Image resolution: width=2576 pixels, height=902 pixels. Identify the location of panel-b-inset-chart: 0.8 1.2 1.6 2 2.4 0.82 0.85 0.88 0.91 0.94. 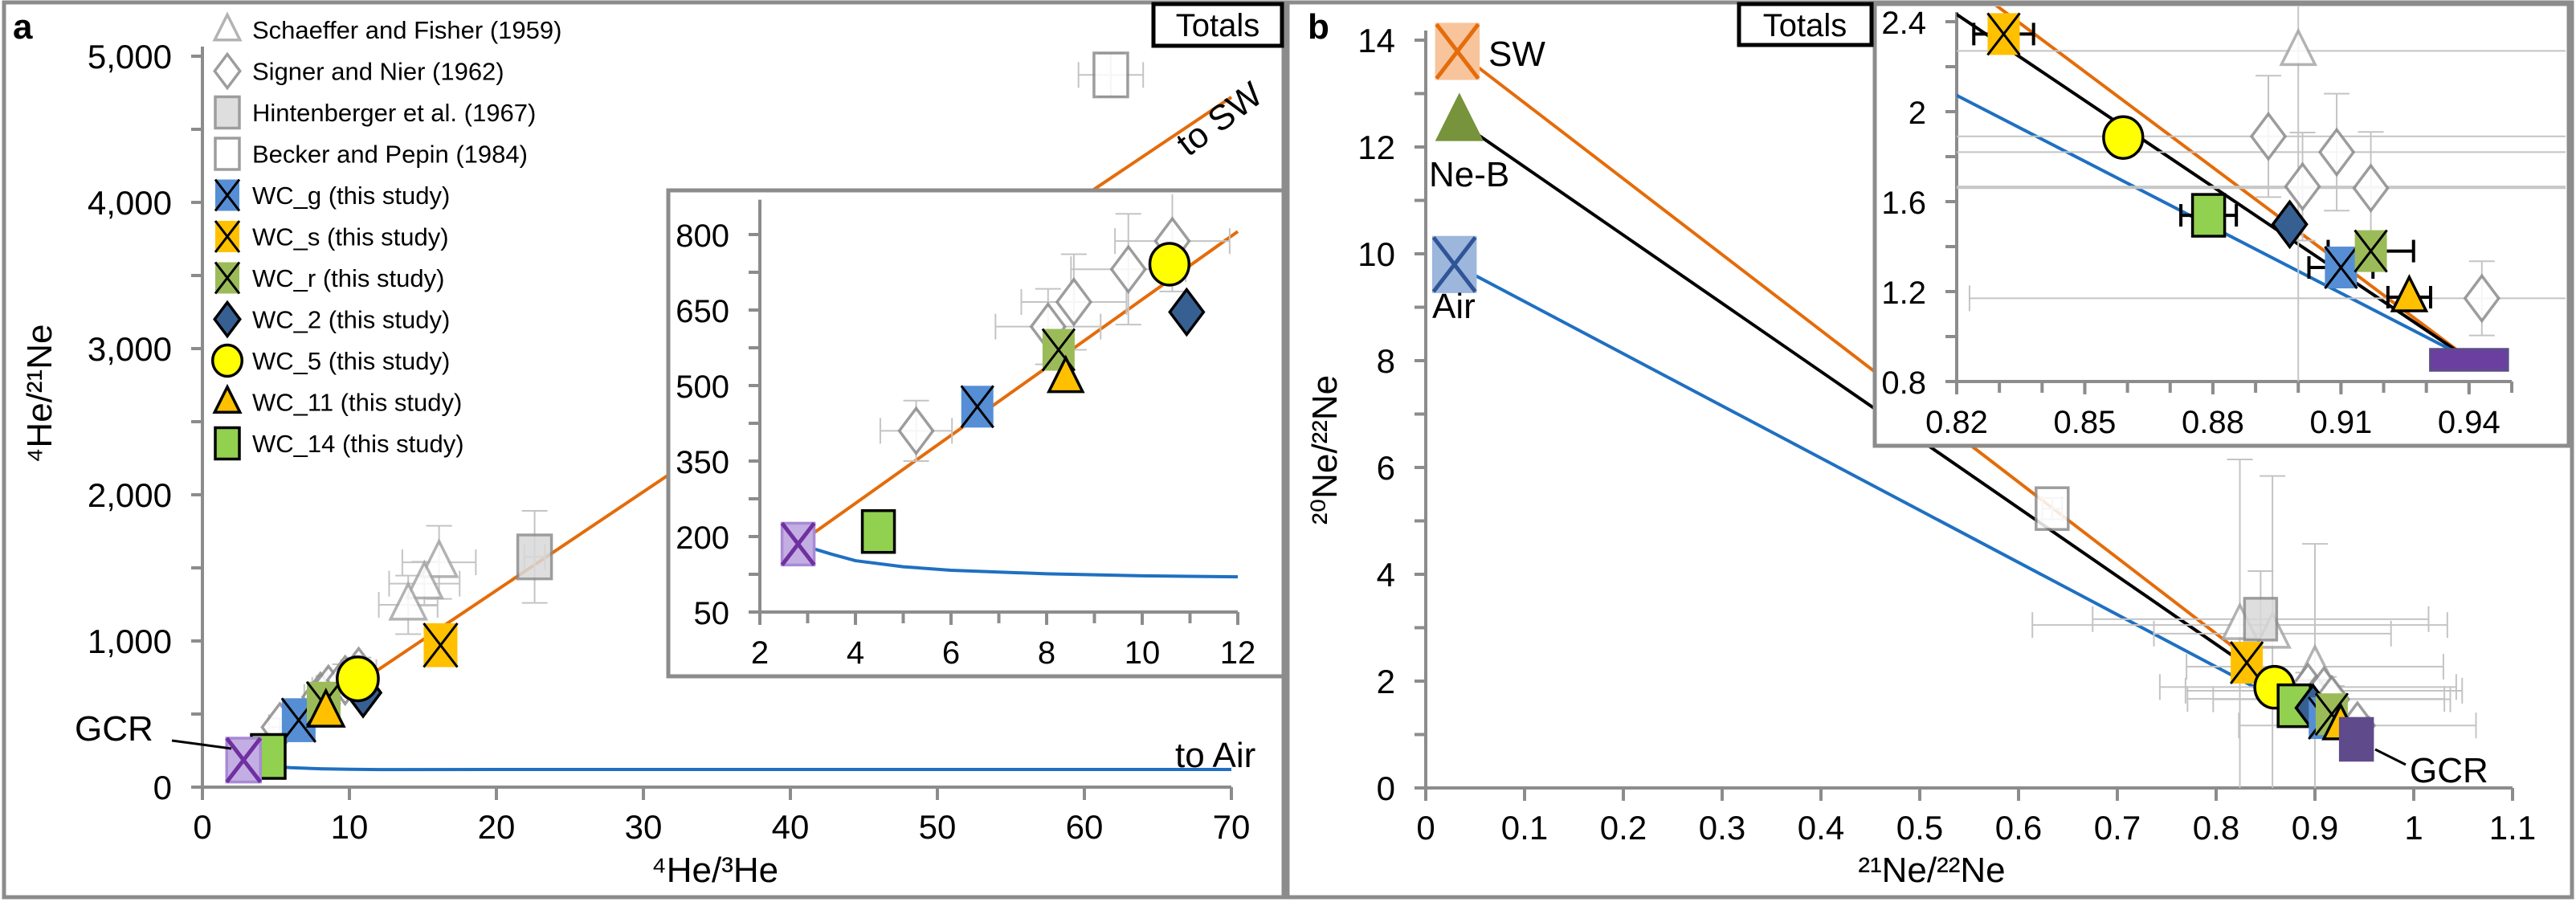
(2221, 225).